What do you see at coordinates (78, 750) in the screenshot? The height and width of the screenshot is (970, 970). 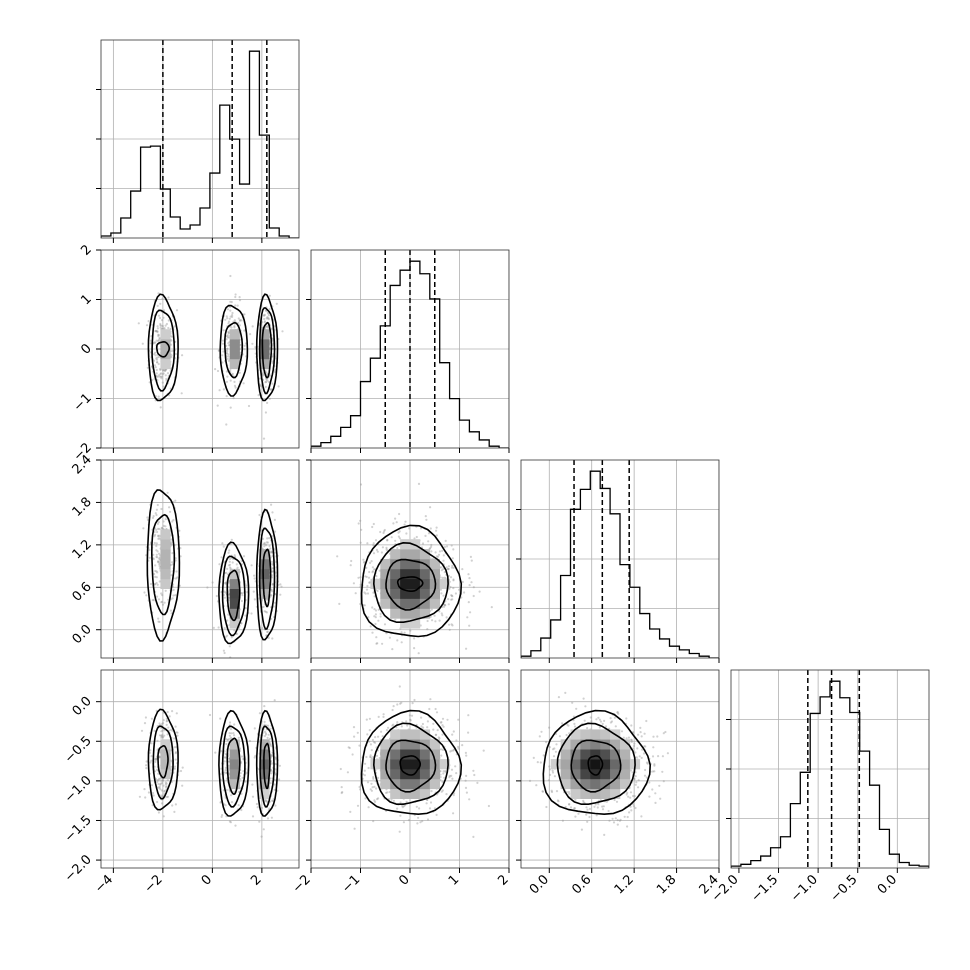 I see `y-tick-label: −0.5` at bounding box center [78, 750].